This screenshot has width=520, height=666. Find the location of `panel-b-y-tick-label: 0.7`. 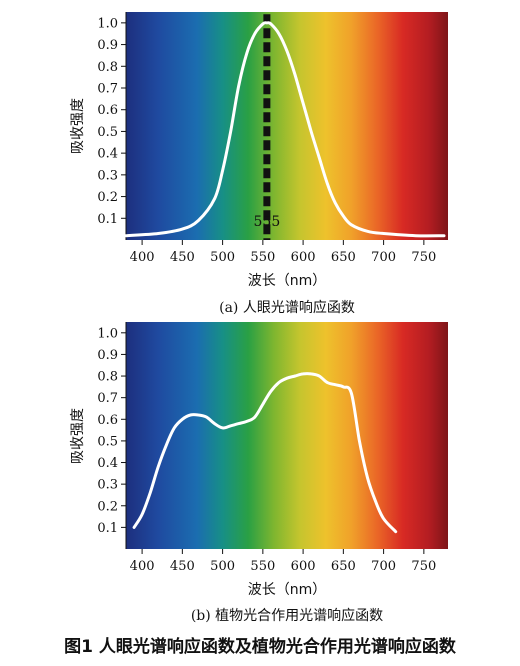

panel-b-y-tick-label: 0.7 is located at coordinates (107, 398).